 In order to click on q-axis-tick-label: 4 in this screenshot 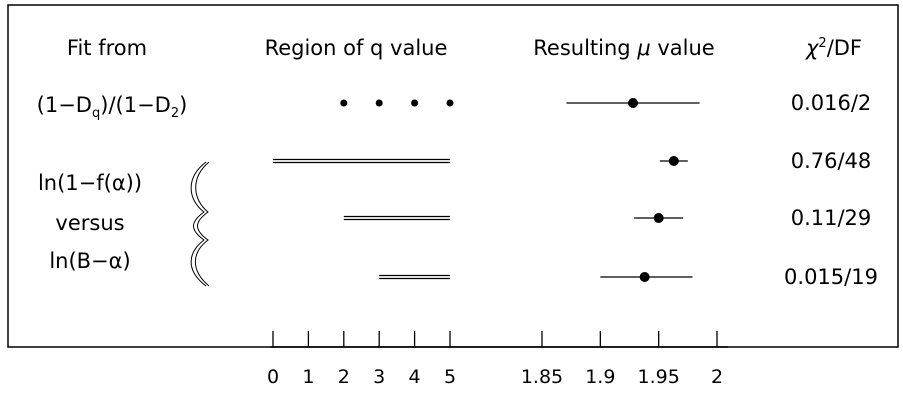, I will do `click(415, 377)`.